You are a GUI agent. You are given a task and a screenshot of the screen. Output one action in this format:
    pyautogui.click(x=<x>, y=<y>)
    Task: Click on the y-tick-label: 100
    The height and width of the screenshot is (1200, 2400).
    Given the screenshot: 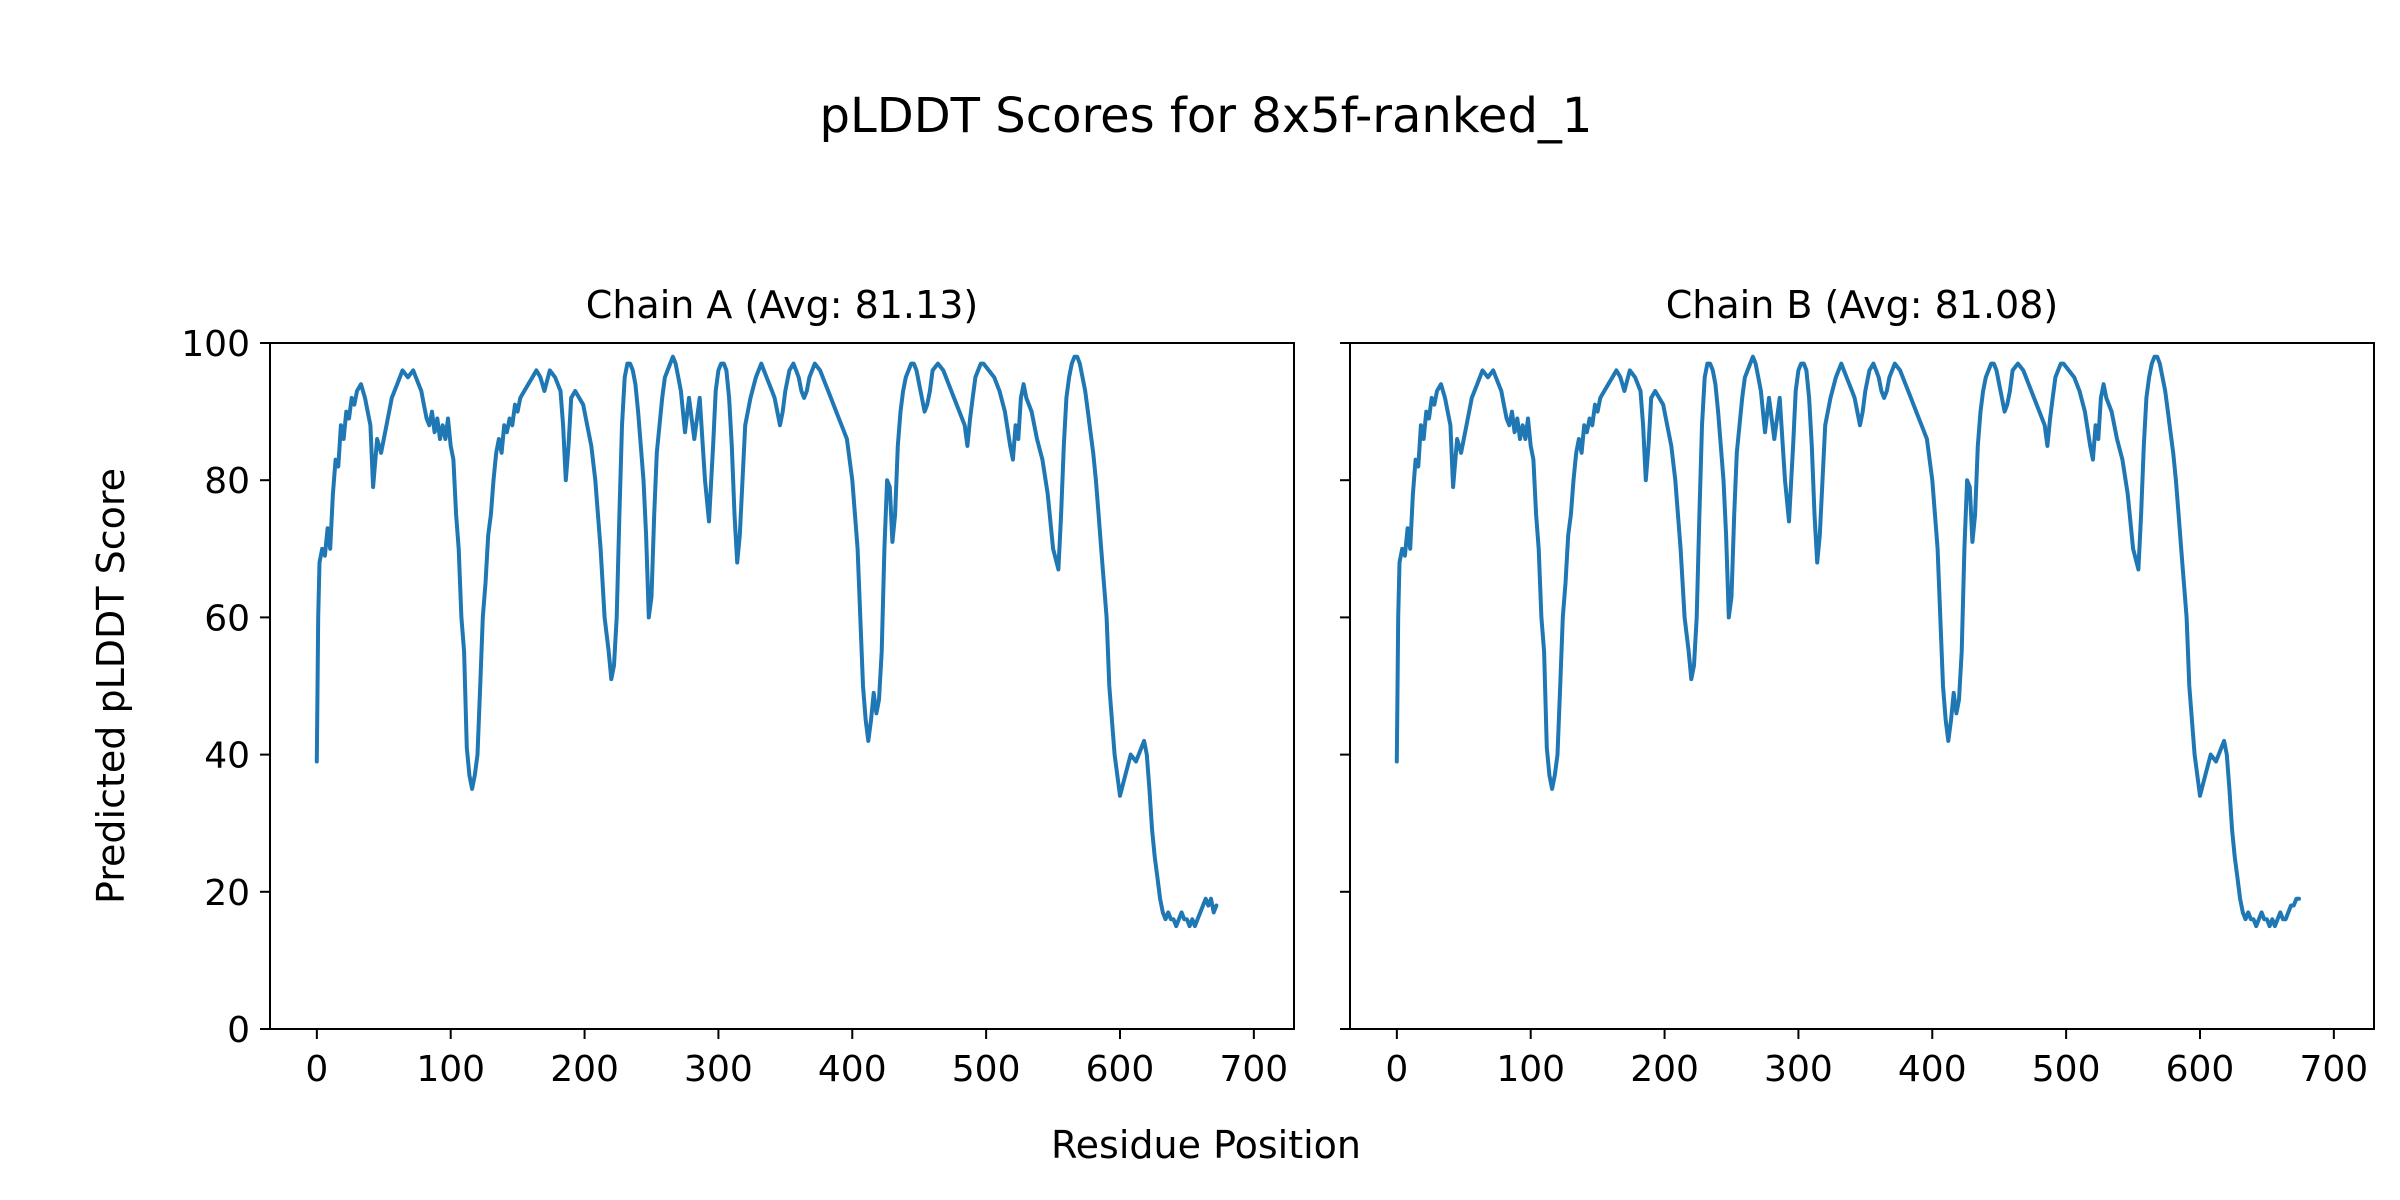 What is the action you would take?
    pyautogui.click(x=215, y=344)
    